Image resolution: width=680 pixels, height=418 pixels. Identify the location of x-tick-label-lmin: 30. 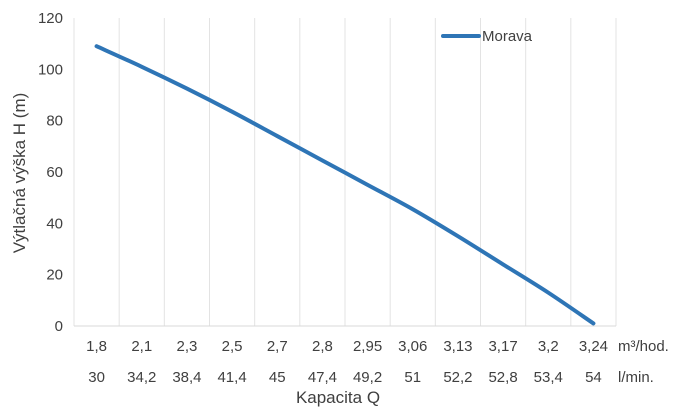
(96, 377).